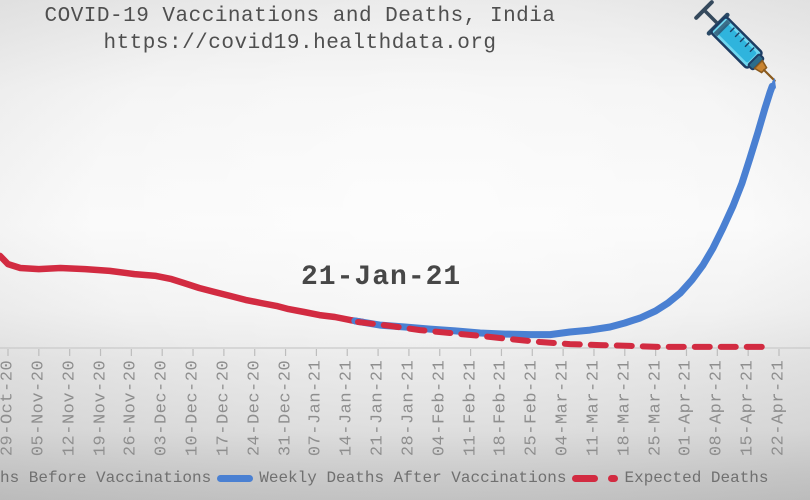  I want to click on x-tick-label: 10-Dec-20, so click(193, 408).